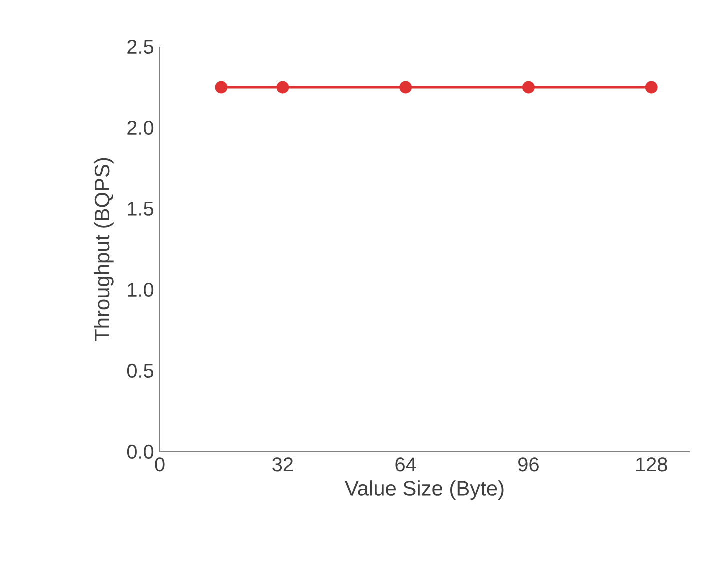 The height and width of the screenshot is (581, 708). What do you see at coordinates (282, 465) in the screenshot?
I see `x-tick-label: 32` at bounding box center [282, 465].